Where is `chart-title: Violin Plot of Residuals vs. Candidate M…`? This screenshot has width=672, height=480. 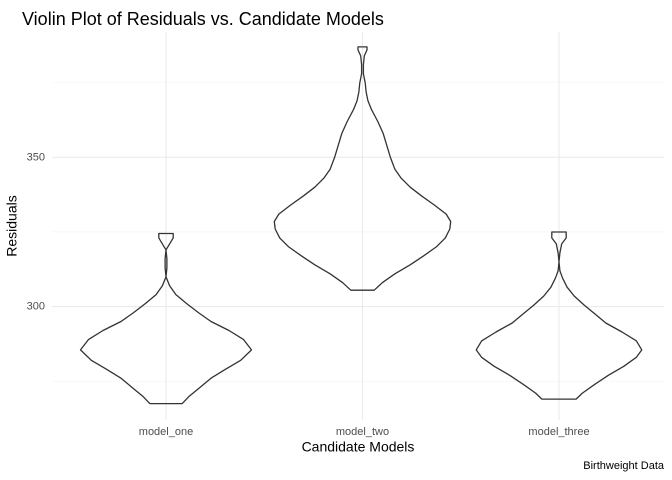
chart-title: Violin Plot of Residuals vs. Candidate M… is located at coordinates (203, 19).